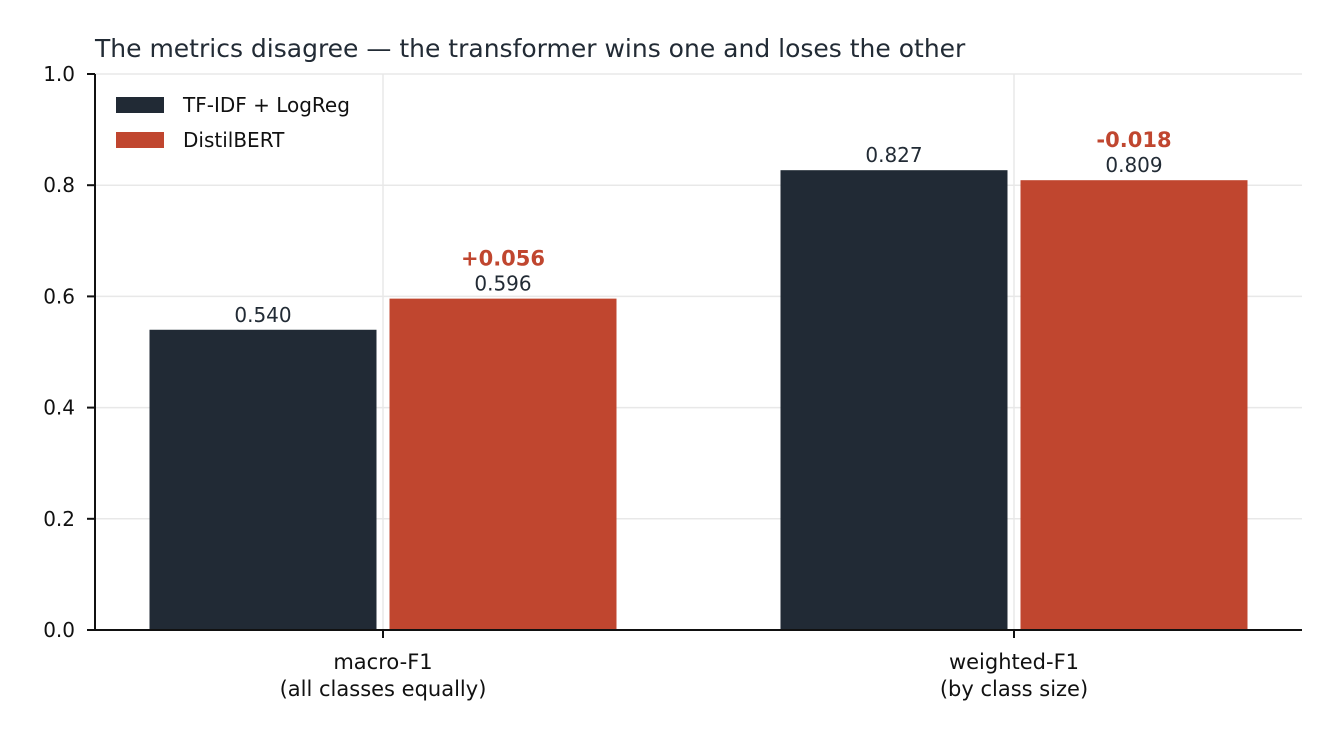 This screenshot has height=737, width=1338. I want to click on x-tick-label: (by class size), so click(1014, 689).